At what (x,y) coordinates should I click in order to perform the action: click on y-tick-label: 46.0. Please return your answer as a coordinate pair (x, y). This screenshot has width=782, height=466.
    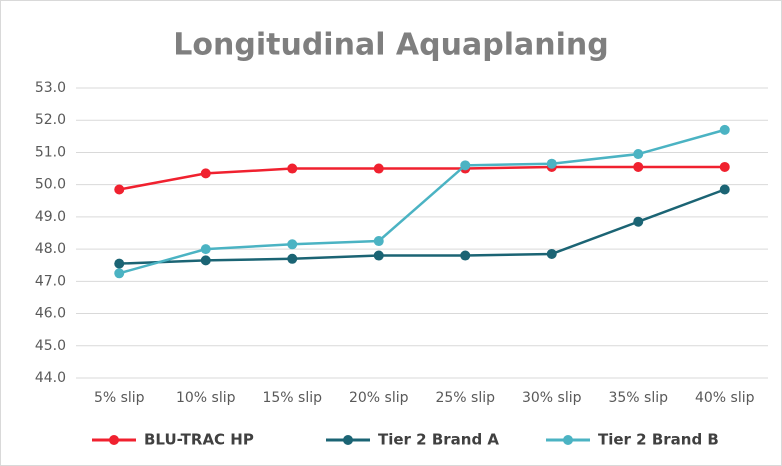
    Looking at the image, I should click on (50, 314).